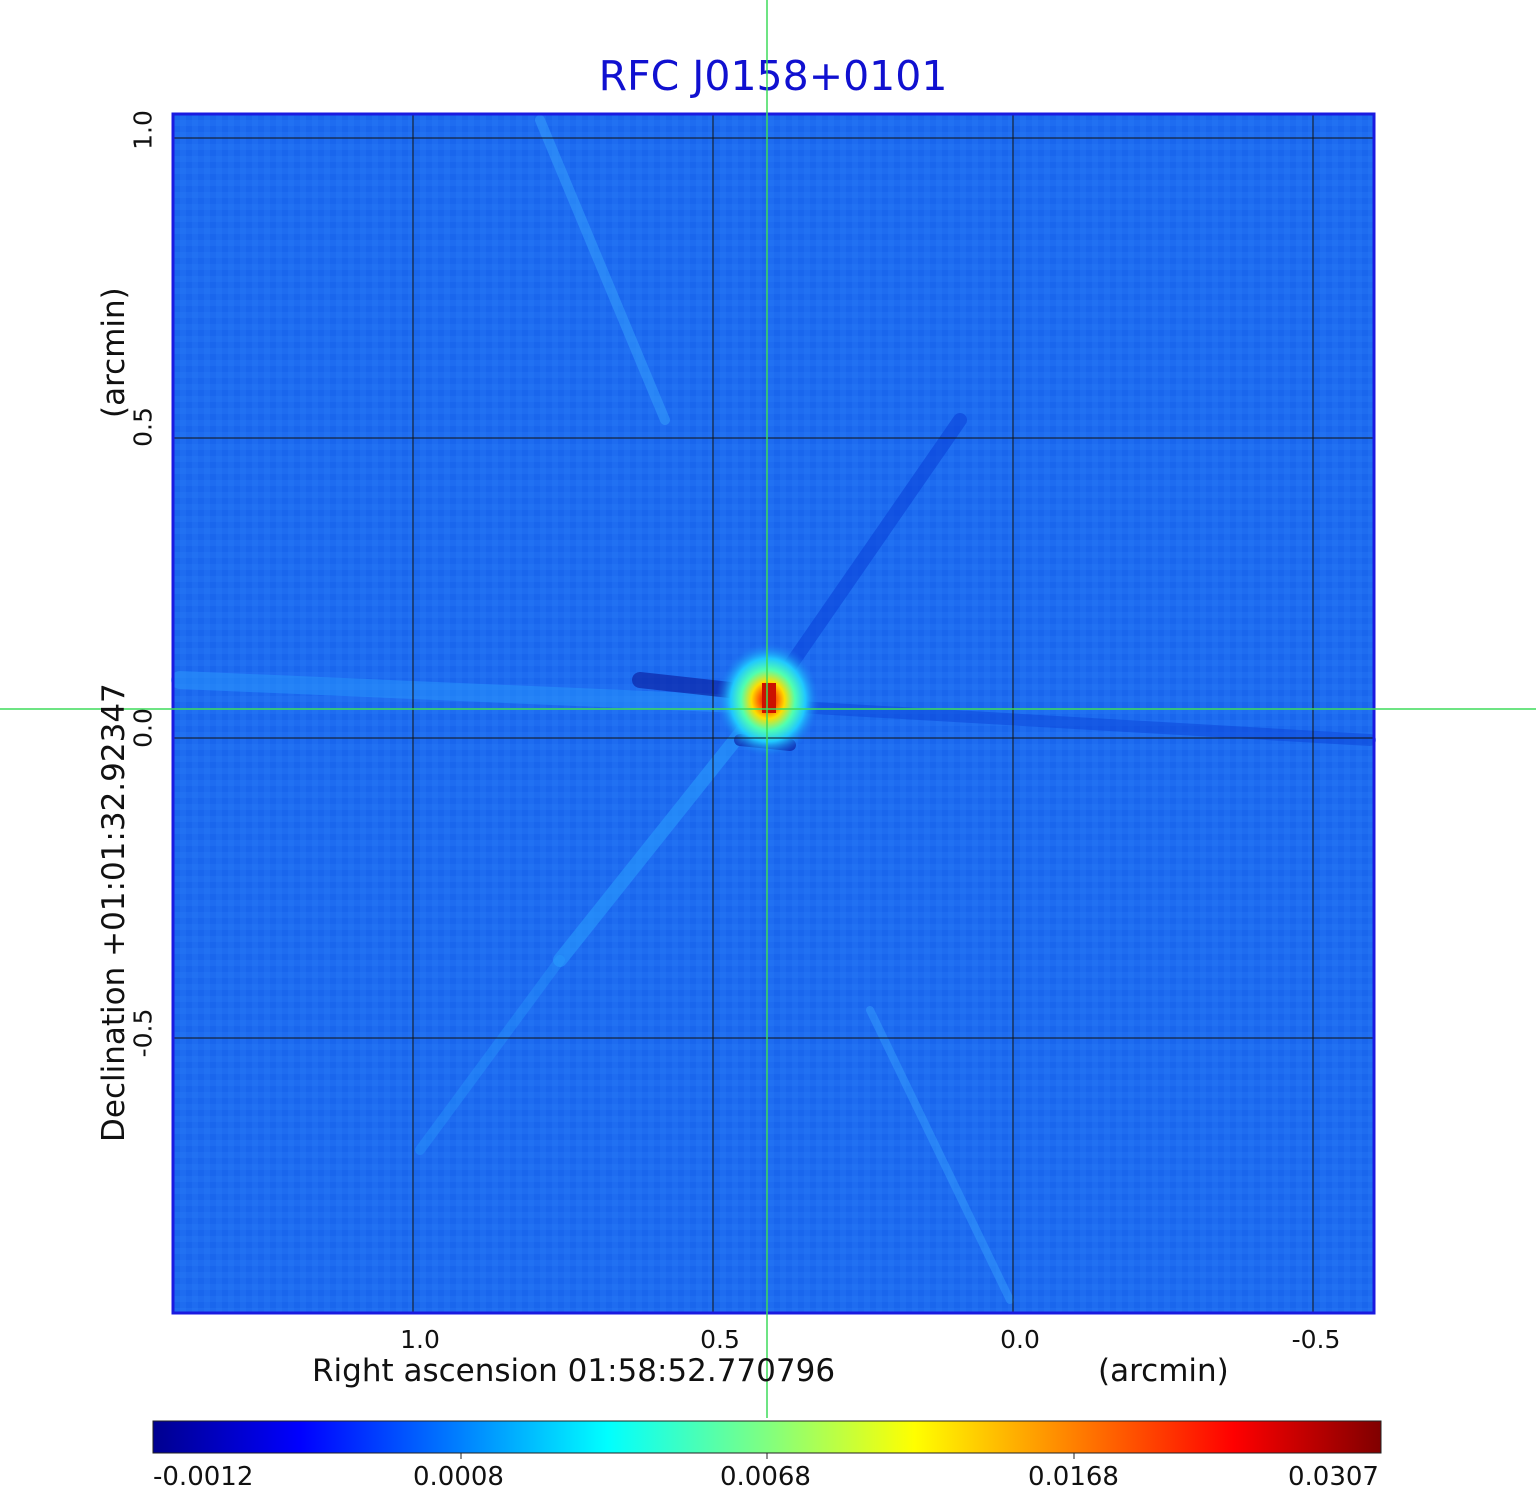 The width and height of the screenshot is (1536, 1511). Describe the element at coordinates (769, 698) in the screenshot. I see `source-peak` at that location.